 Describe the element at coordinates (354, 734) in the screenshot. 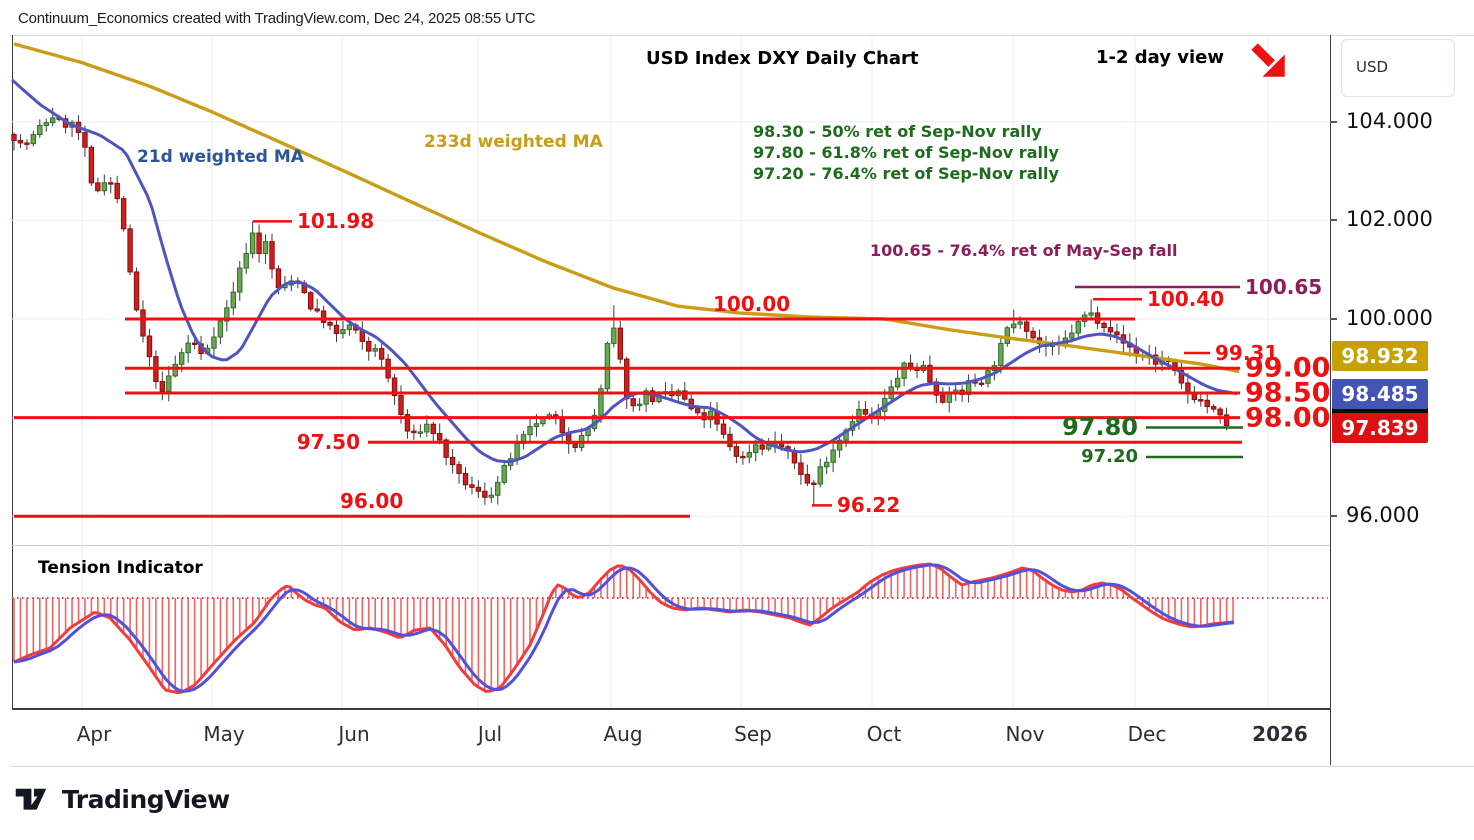

I see `time-axis-label-Jun: Jun` at that location.